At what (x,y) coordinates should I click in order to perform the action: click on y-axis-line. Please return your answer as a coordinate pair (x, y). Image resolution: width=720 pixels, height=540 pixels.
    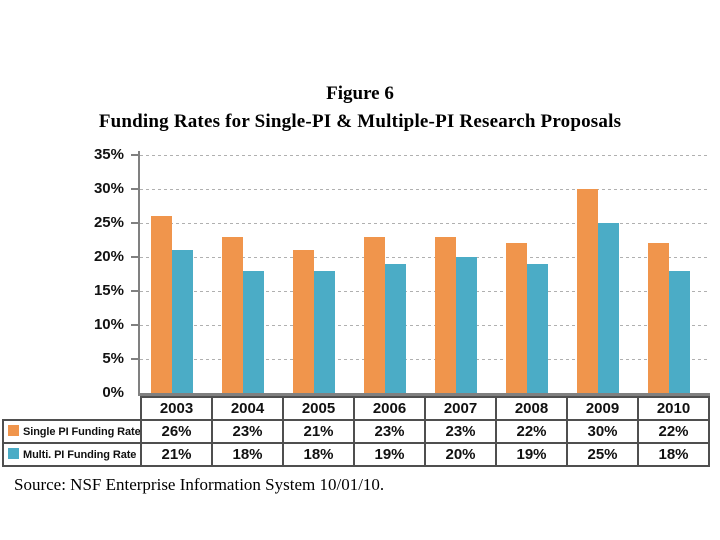
    Looking at the image, I should click on (139, 273).